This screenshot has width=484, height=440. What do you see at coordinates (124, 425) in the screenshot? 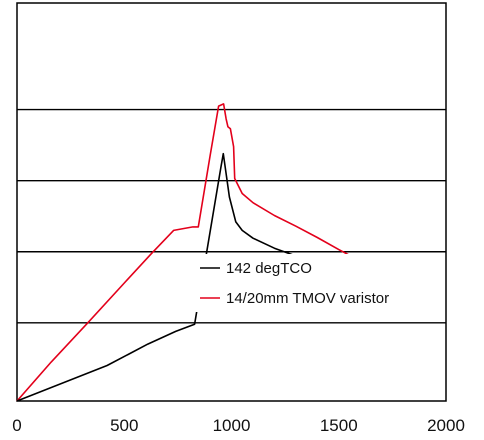
I see `x-tick-label: 500` at bounding box center [124, 425].